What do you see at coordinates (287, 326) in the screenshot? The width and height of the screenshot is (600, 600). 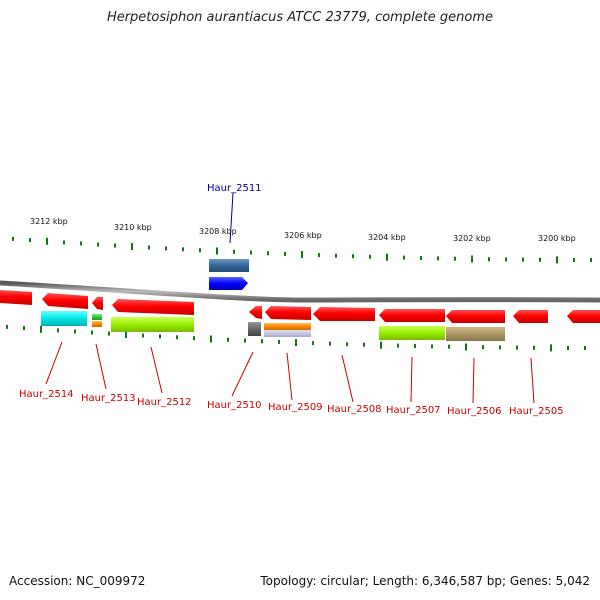 I see `cog-bar-haur-2509-a` at bounding box center [287, 326].